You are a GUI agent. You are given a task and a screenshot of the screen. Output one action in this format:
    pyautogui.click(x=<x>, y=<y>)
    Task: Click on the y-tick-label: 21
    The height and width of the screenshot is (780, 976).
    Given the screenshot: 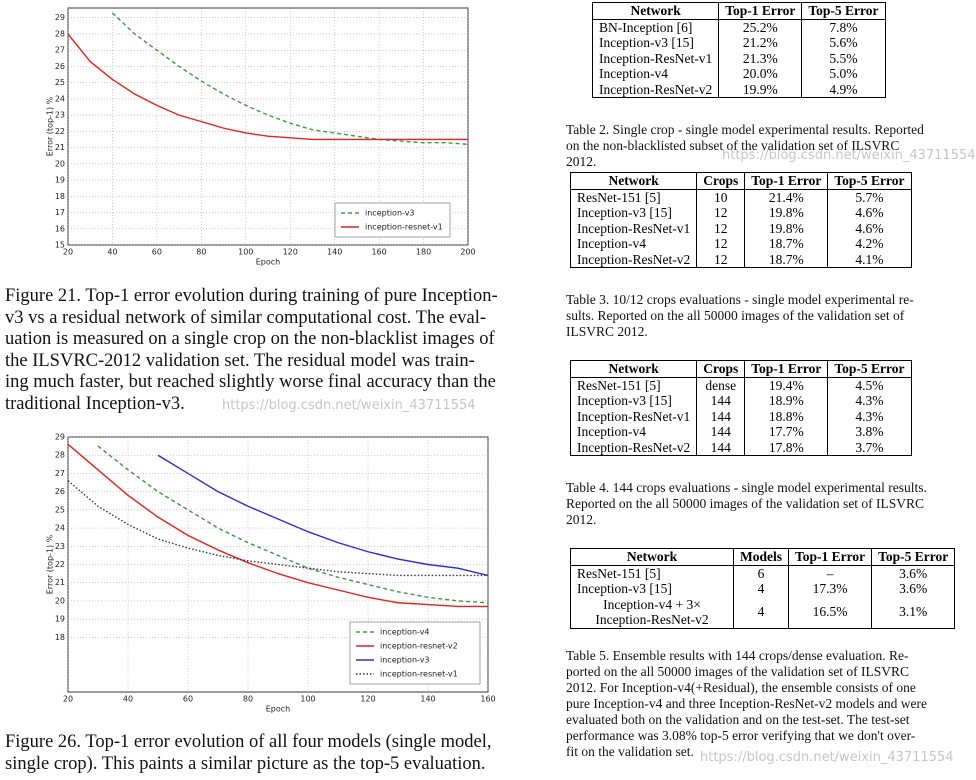 What is the action you would take?
    pyautogui.click(x=60, y=147)
    